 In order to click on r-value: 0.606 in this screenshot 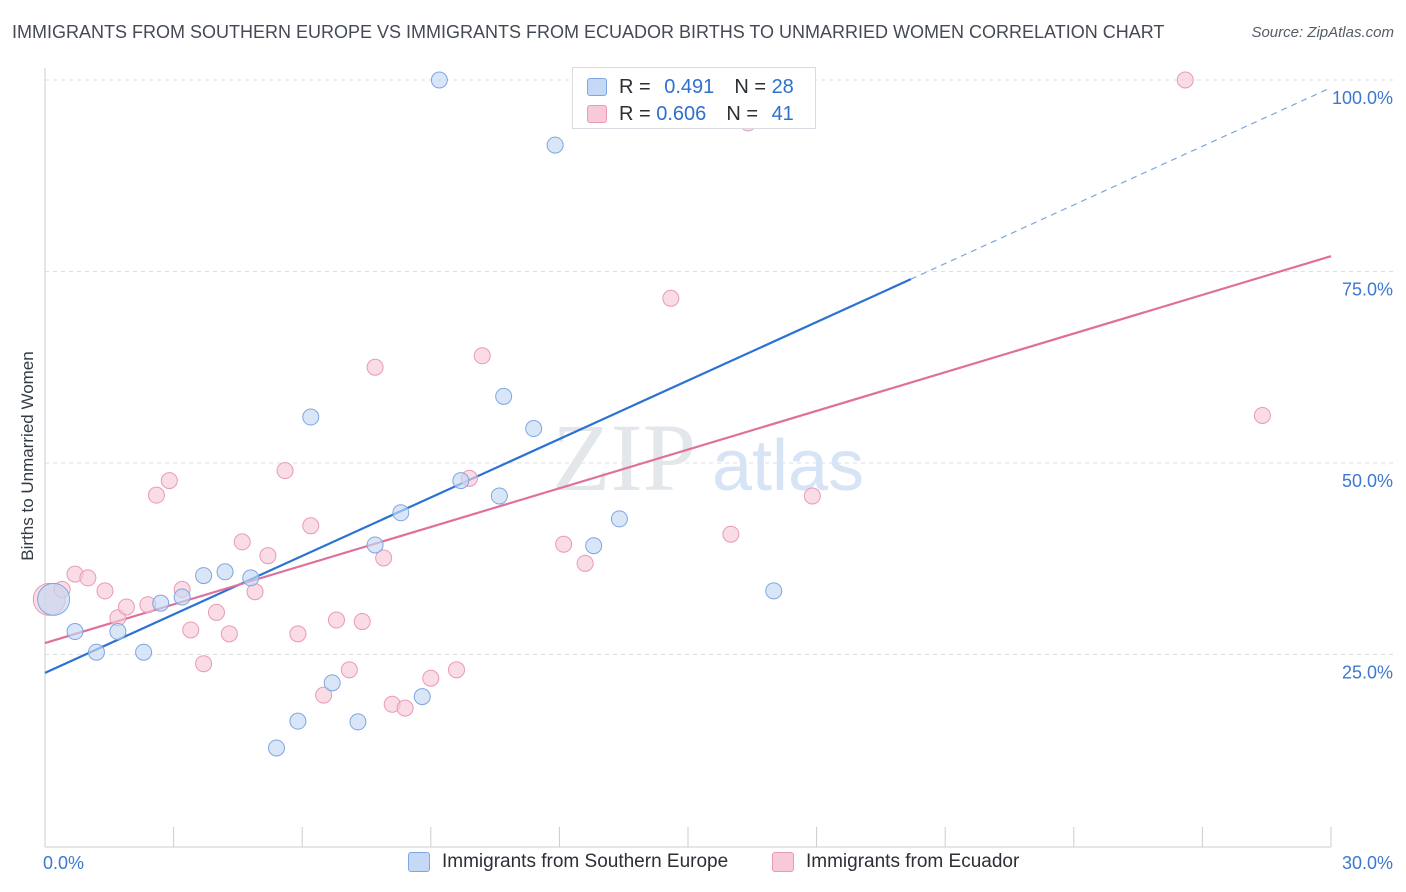, I will do `click(681, 113)`.